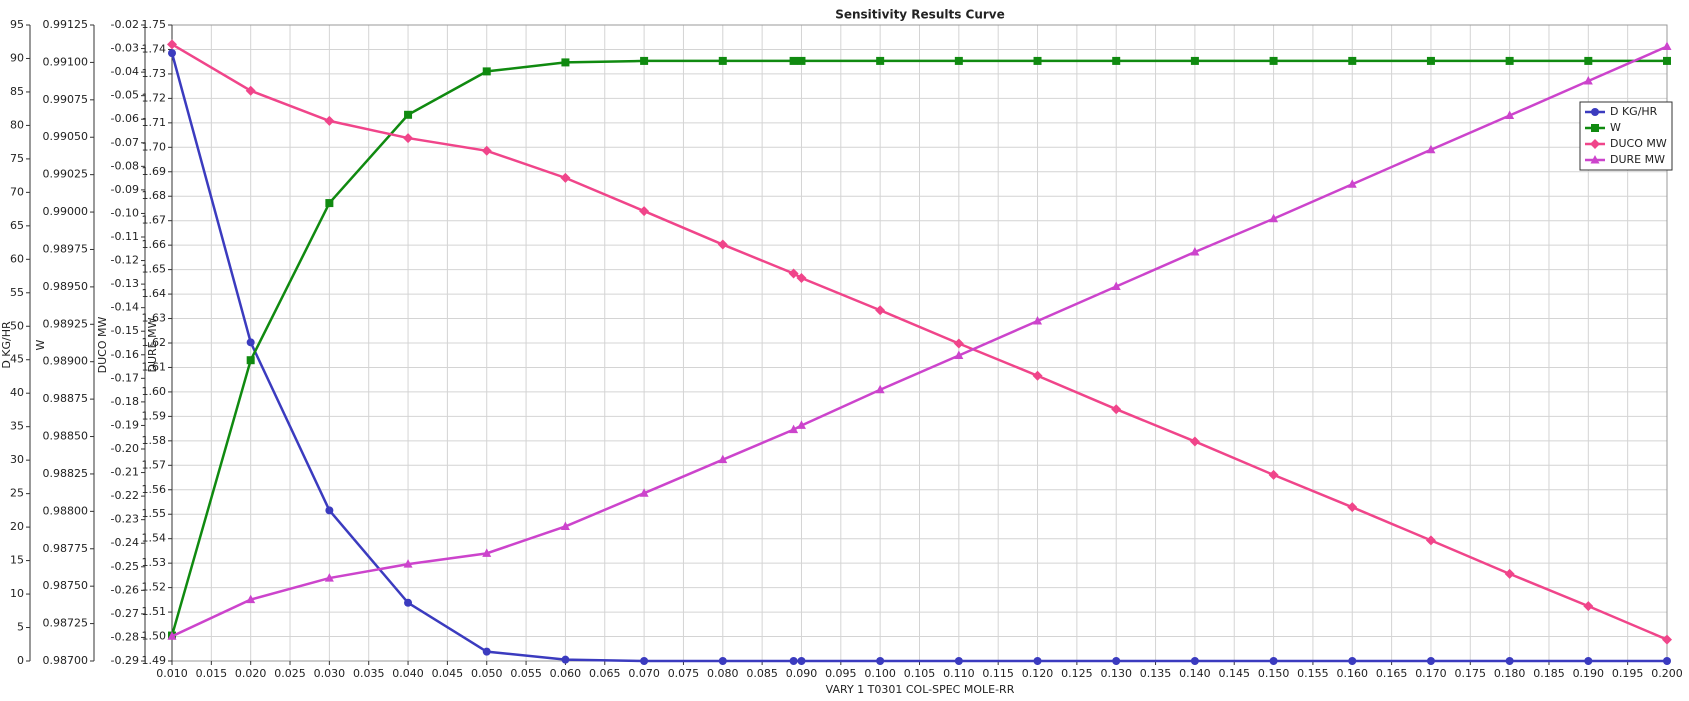 Image resolution: width=1689 pixels, height=701 pixels. Describe the element at coordinates (330, 673) in the screenshot. I see `x-tick-label: 0.030` at that location.